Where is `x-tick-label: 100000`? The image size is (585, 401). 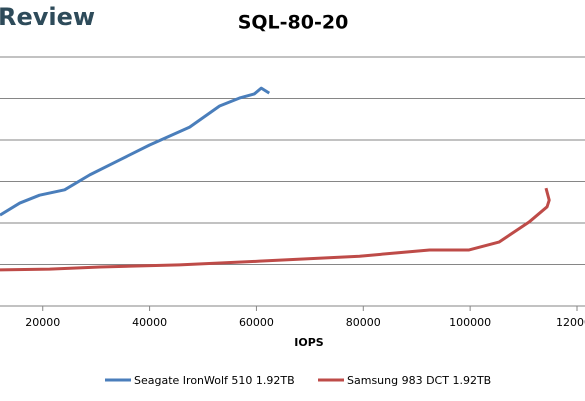
x-tick-label: 100000 is located at coordinates (470, 322).